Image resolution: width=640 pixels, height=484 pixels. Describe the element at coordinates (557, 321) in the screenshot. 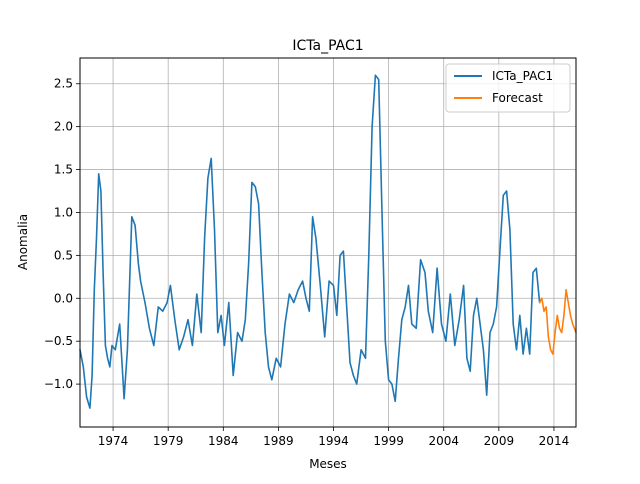

I see `series-line-forecast` at that location.